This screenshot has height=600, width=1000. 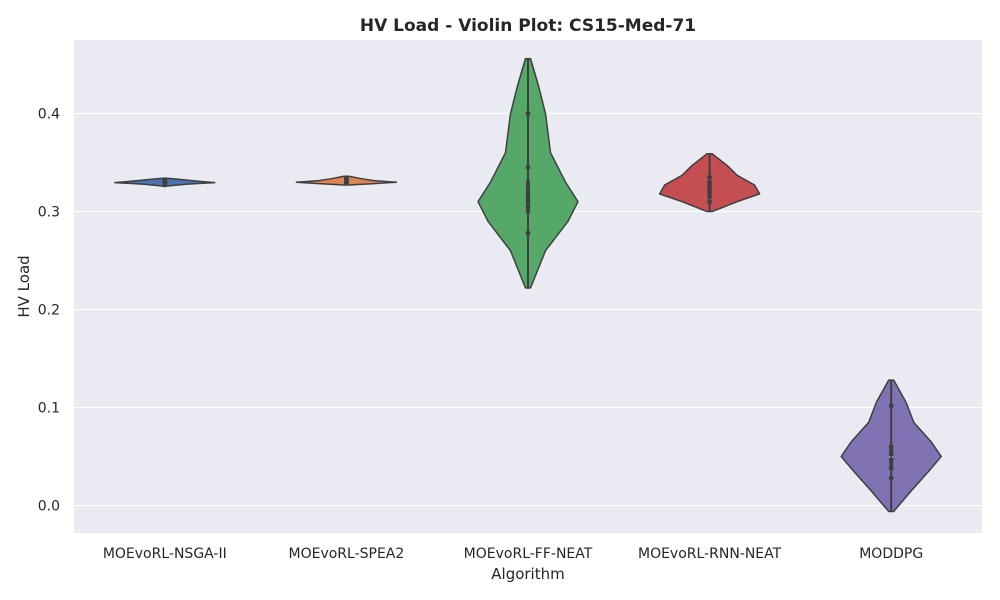 What do you see at coordinates (528, 26) in the screenshot?
I see `chart-title: HV Load - Violin Plot: CS15-Med-71` at bounding box center [528, 26].